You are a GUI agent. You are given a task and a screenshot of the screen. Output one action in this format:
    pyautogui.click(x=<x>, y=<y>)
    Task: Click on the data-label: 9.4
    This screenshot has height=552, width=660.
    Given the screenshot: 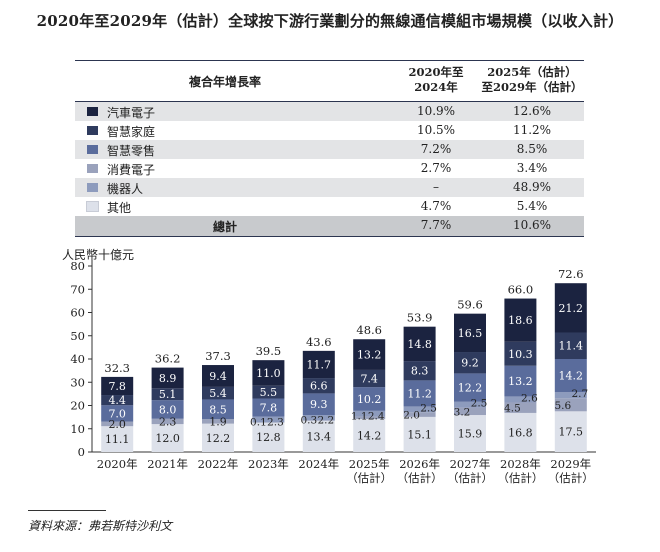 What is the action you would take?
    pyautogui.click(x=218, y=376)
    